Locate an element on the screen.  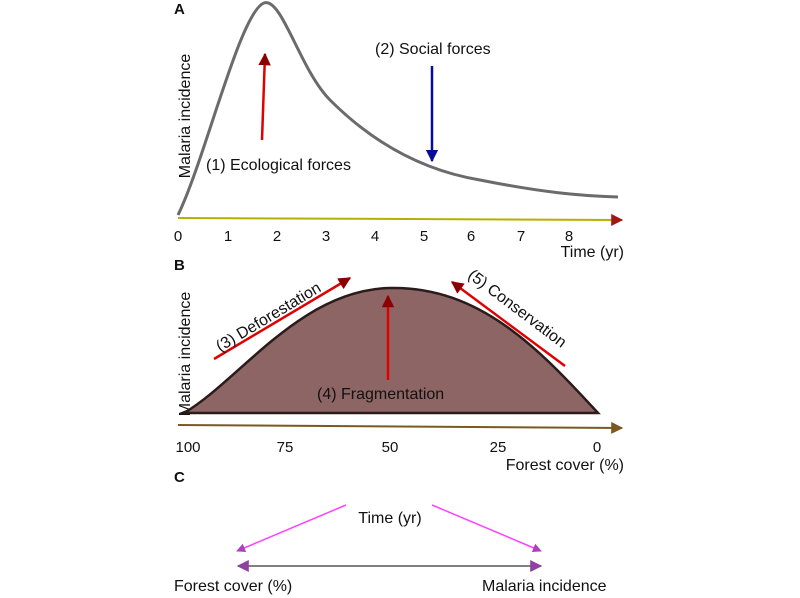
tick-b-25: 25 is located at coordinates (498, 447).